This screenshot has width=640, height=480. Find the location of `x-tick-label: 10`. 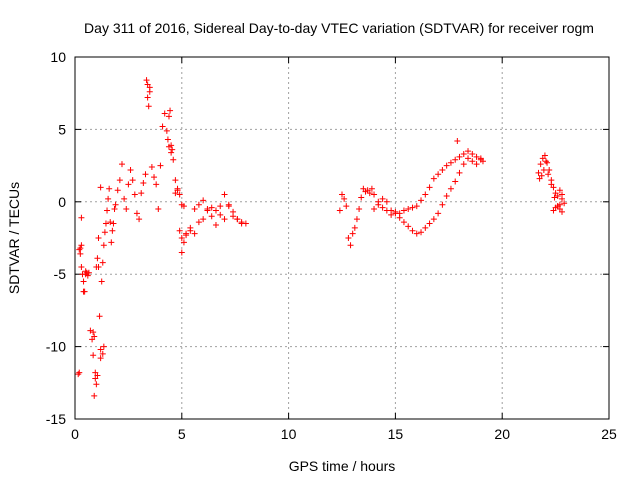

x-tick-label: 10 is located at coordinates (289, 434).